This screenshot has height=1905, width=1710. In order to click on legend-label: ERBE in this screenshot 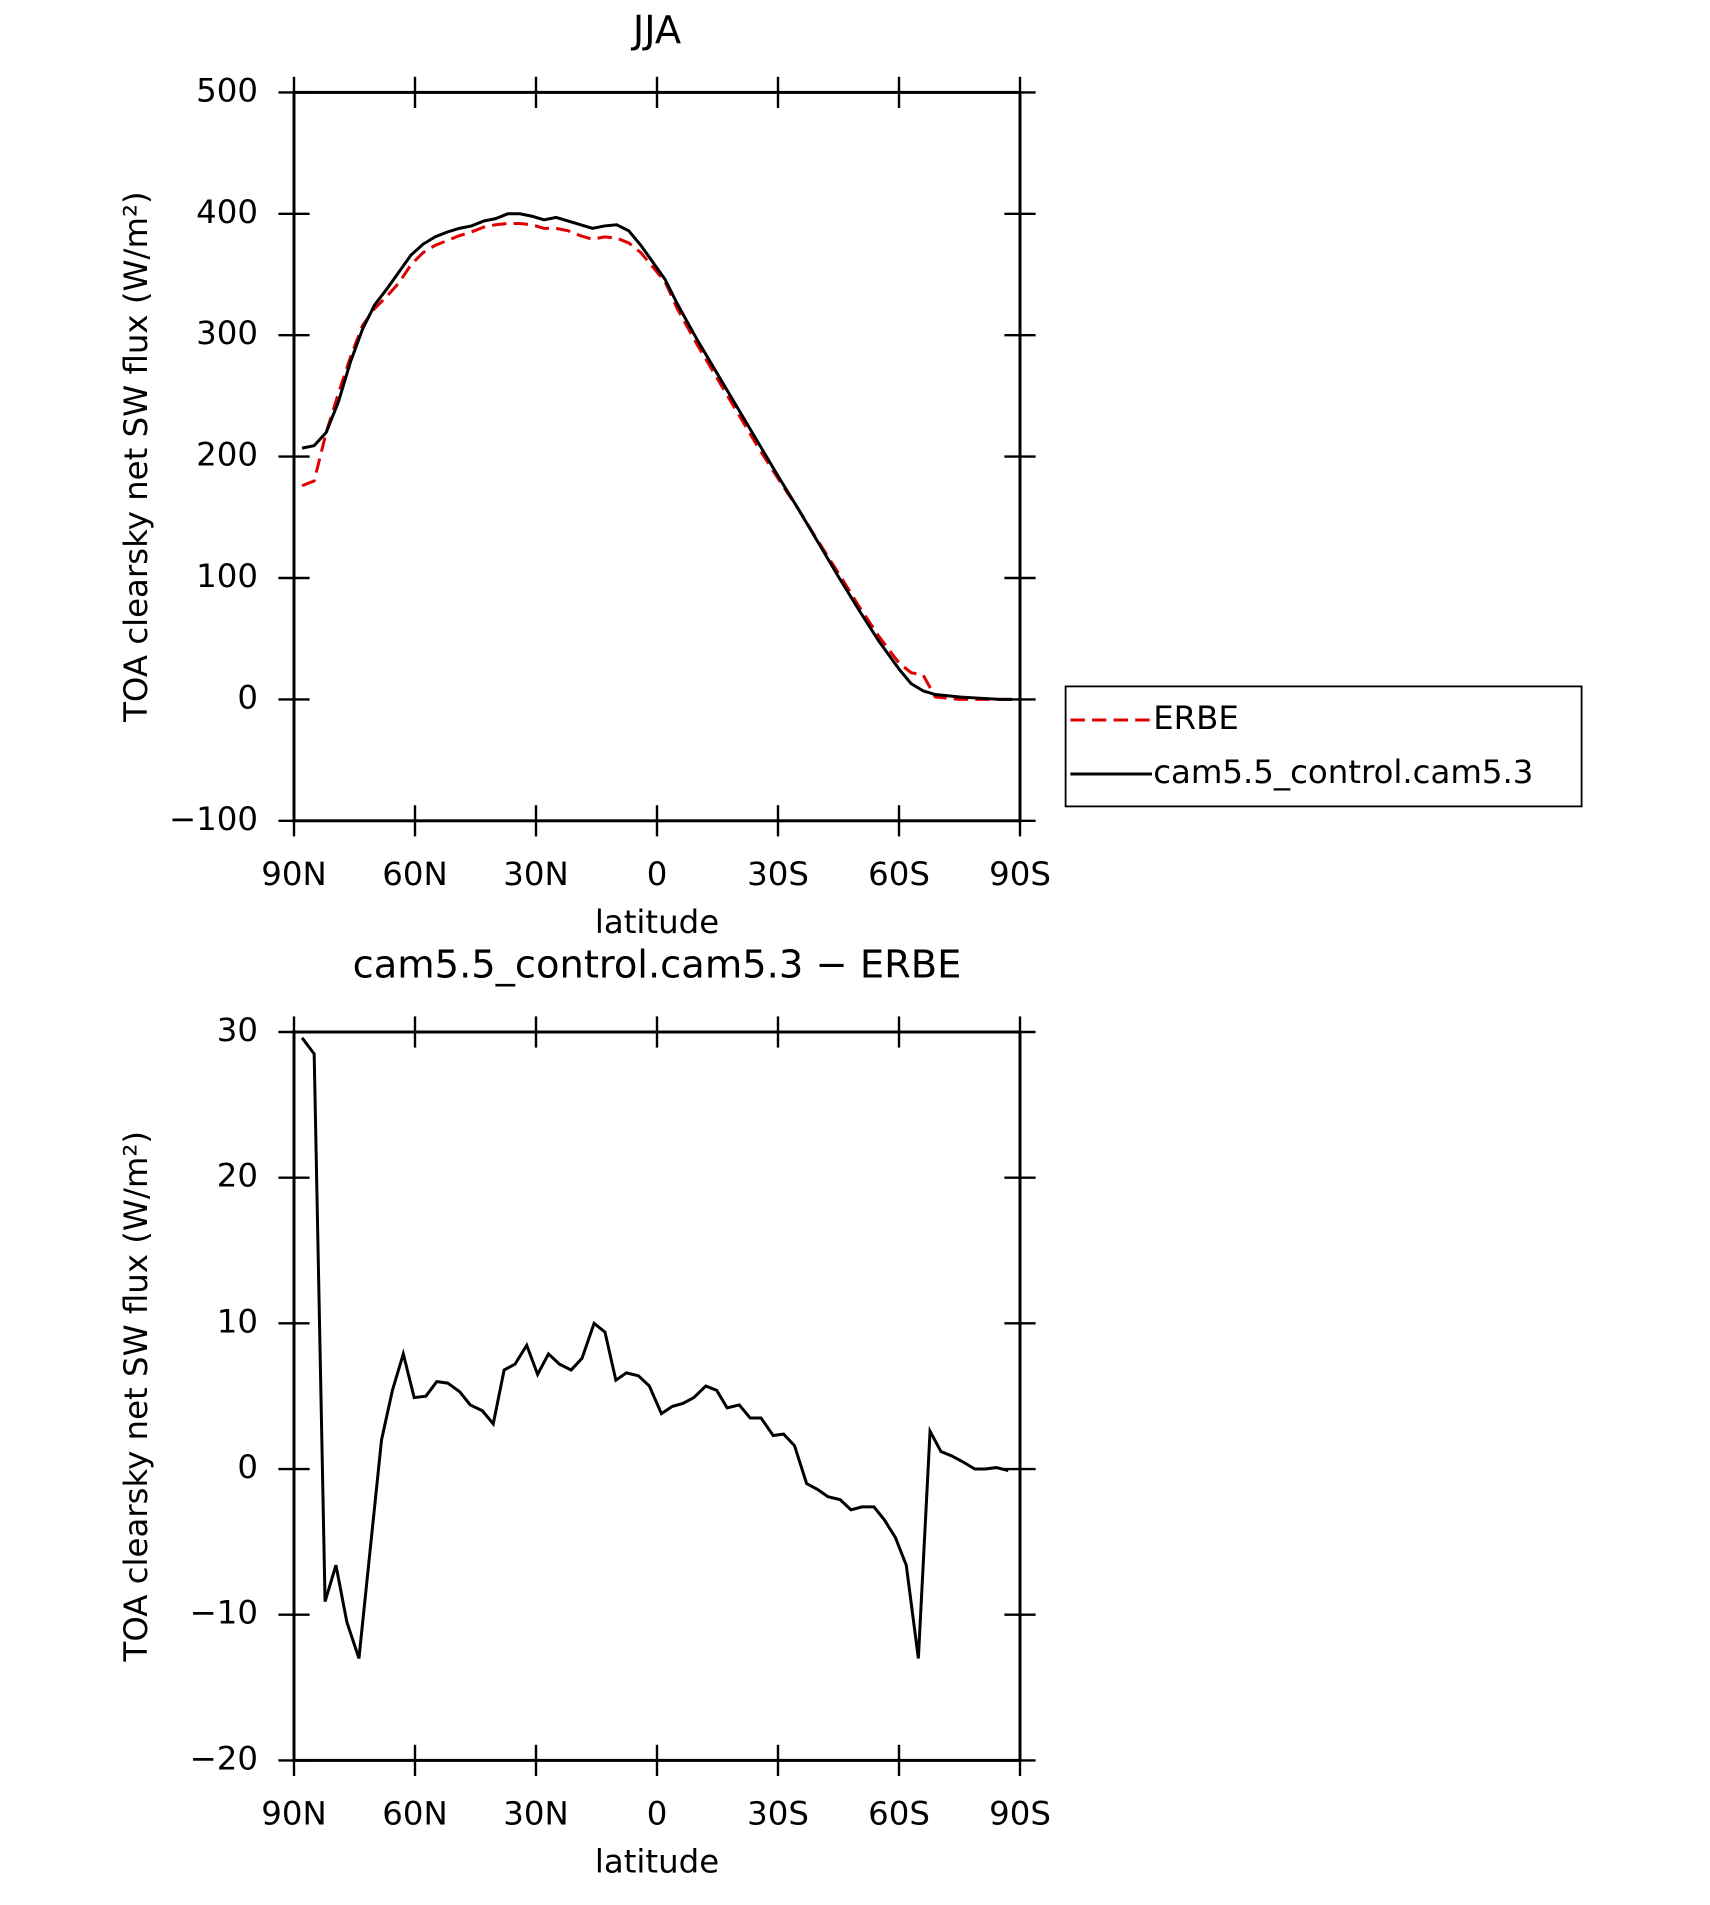, I will do `click(1196, 718)`.